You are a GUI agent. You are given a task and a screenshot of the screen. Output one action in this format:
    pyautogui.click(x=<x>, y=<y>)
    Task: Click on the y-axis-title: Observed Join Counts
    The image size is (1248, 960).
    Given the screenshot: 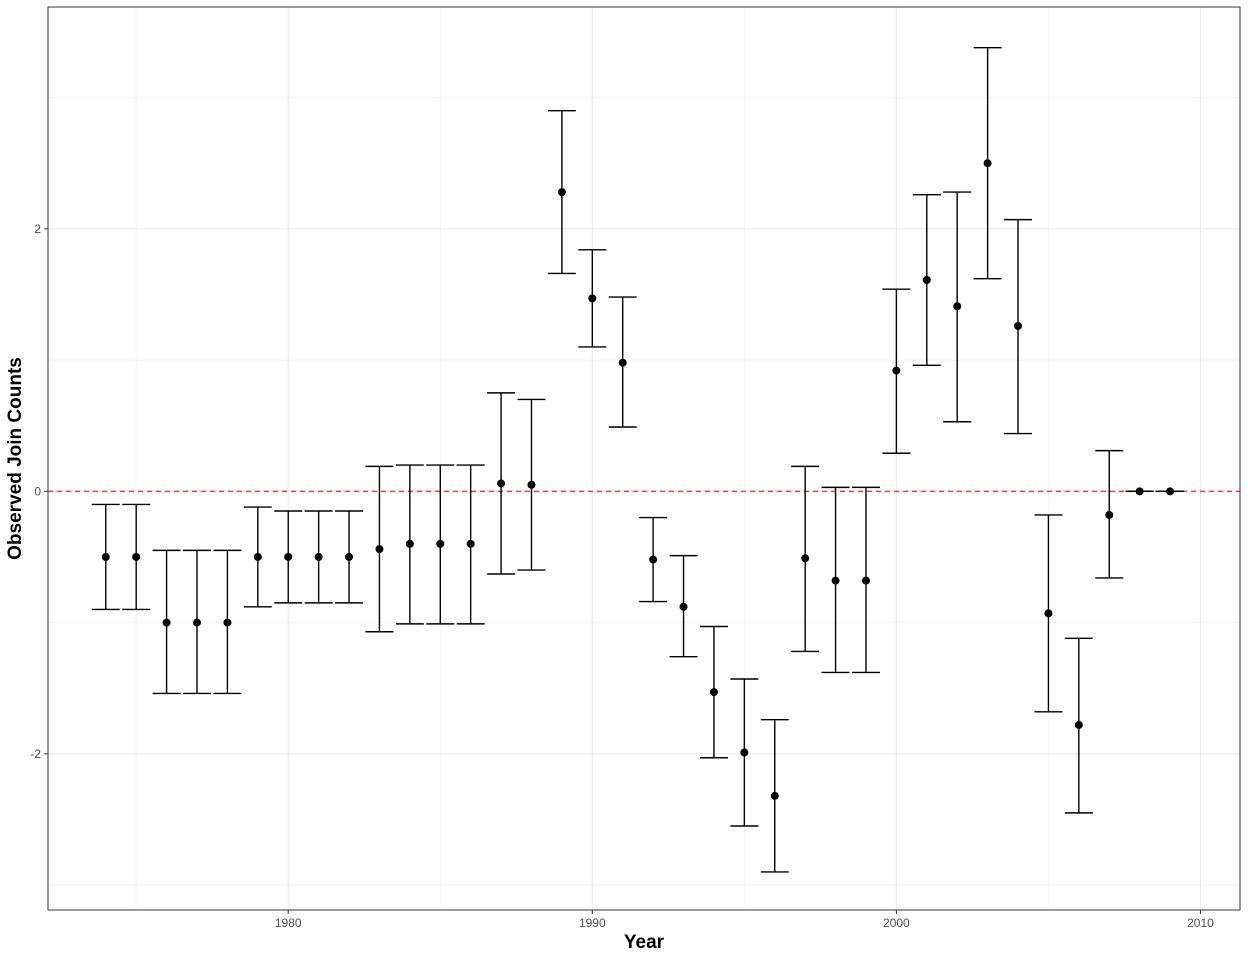 What is the action you would take?
    pyautogui.click(x=15, y=458)
    